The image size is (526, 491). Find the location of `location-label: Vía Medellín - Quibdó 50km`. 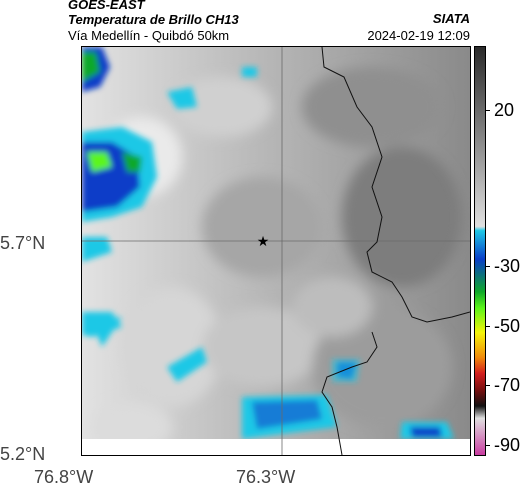

location-label: Vía Medellín - Quibdó 50km is located at coordinates (149, 35).